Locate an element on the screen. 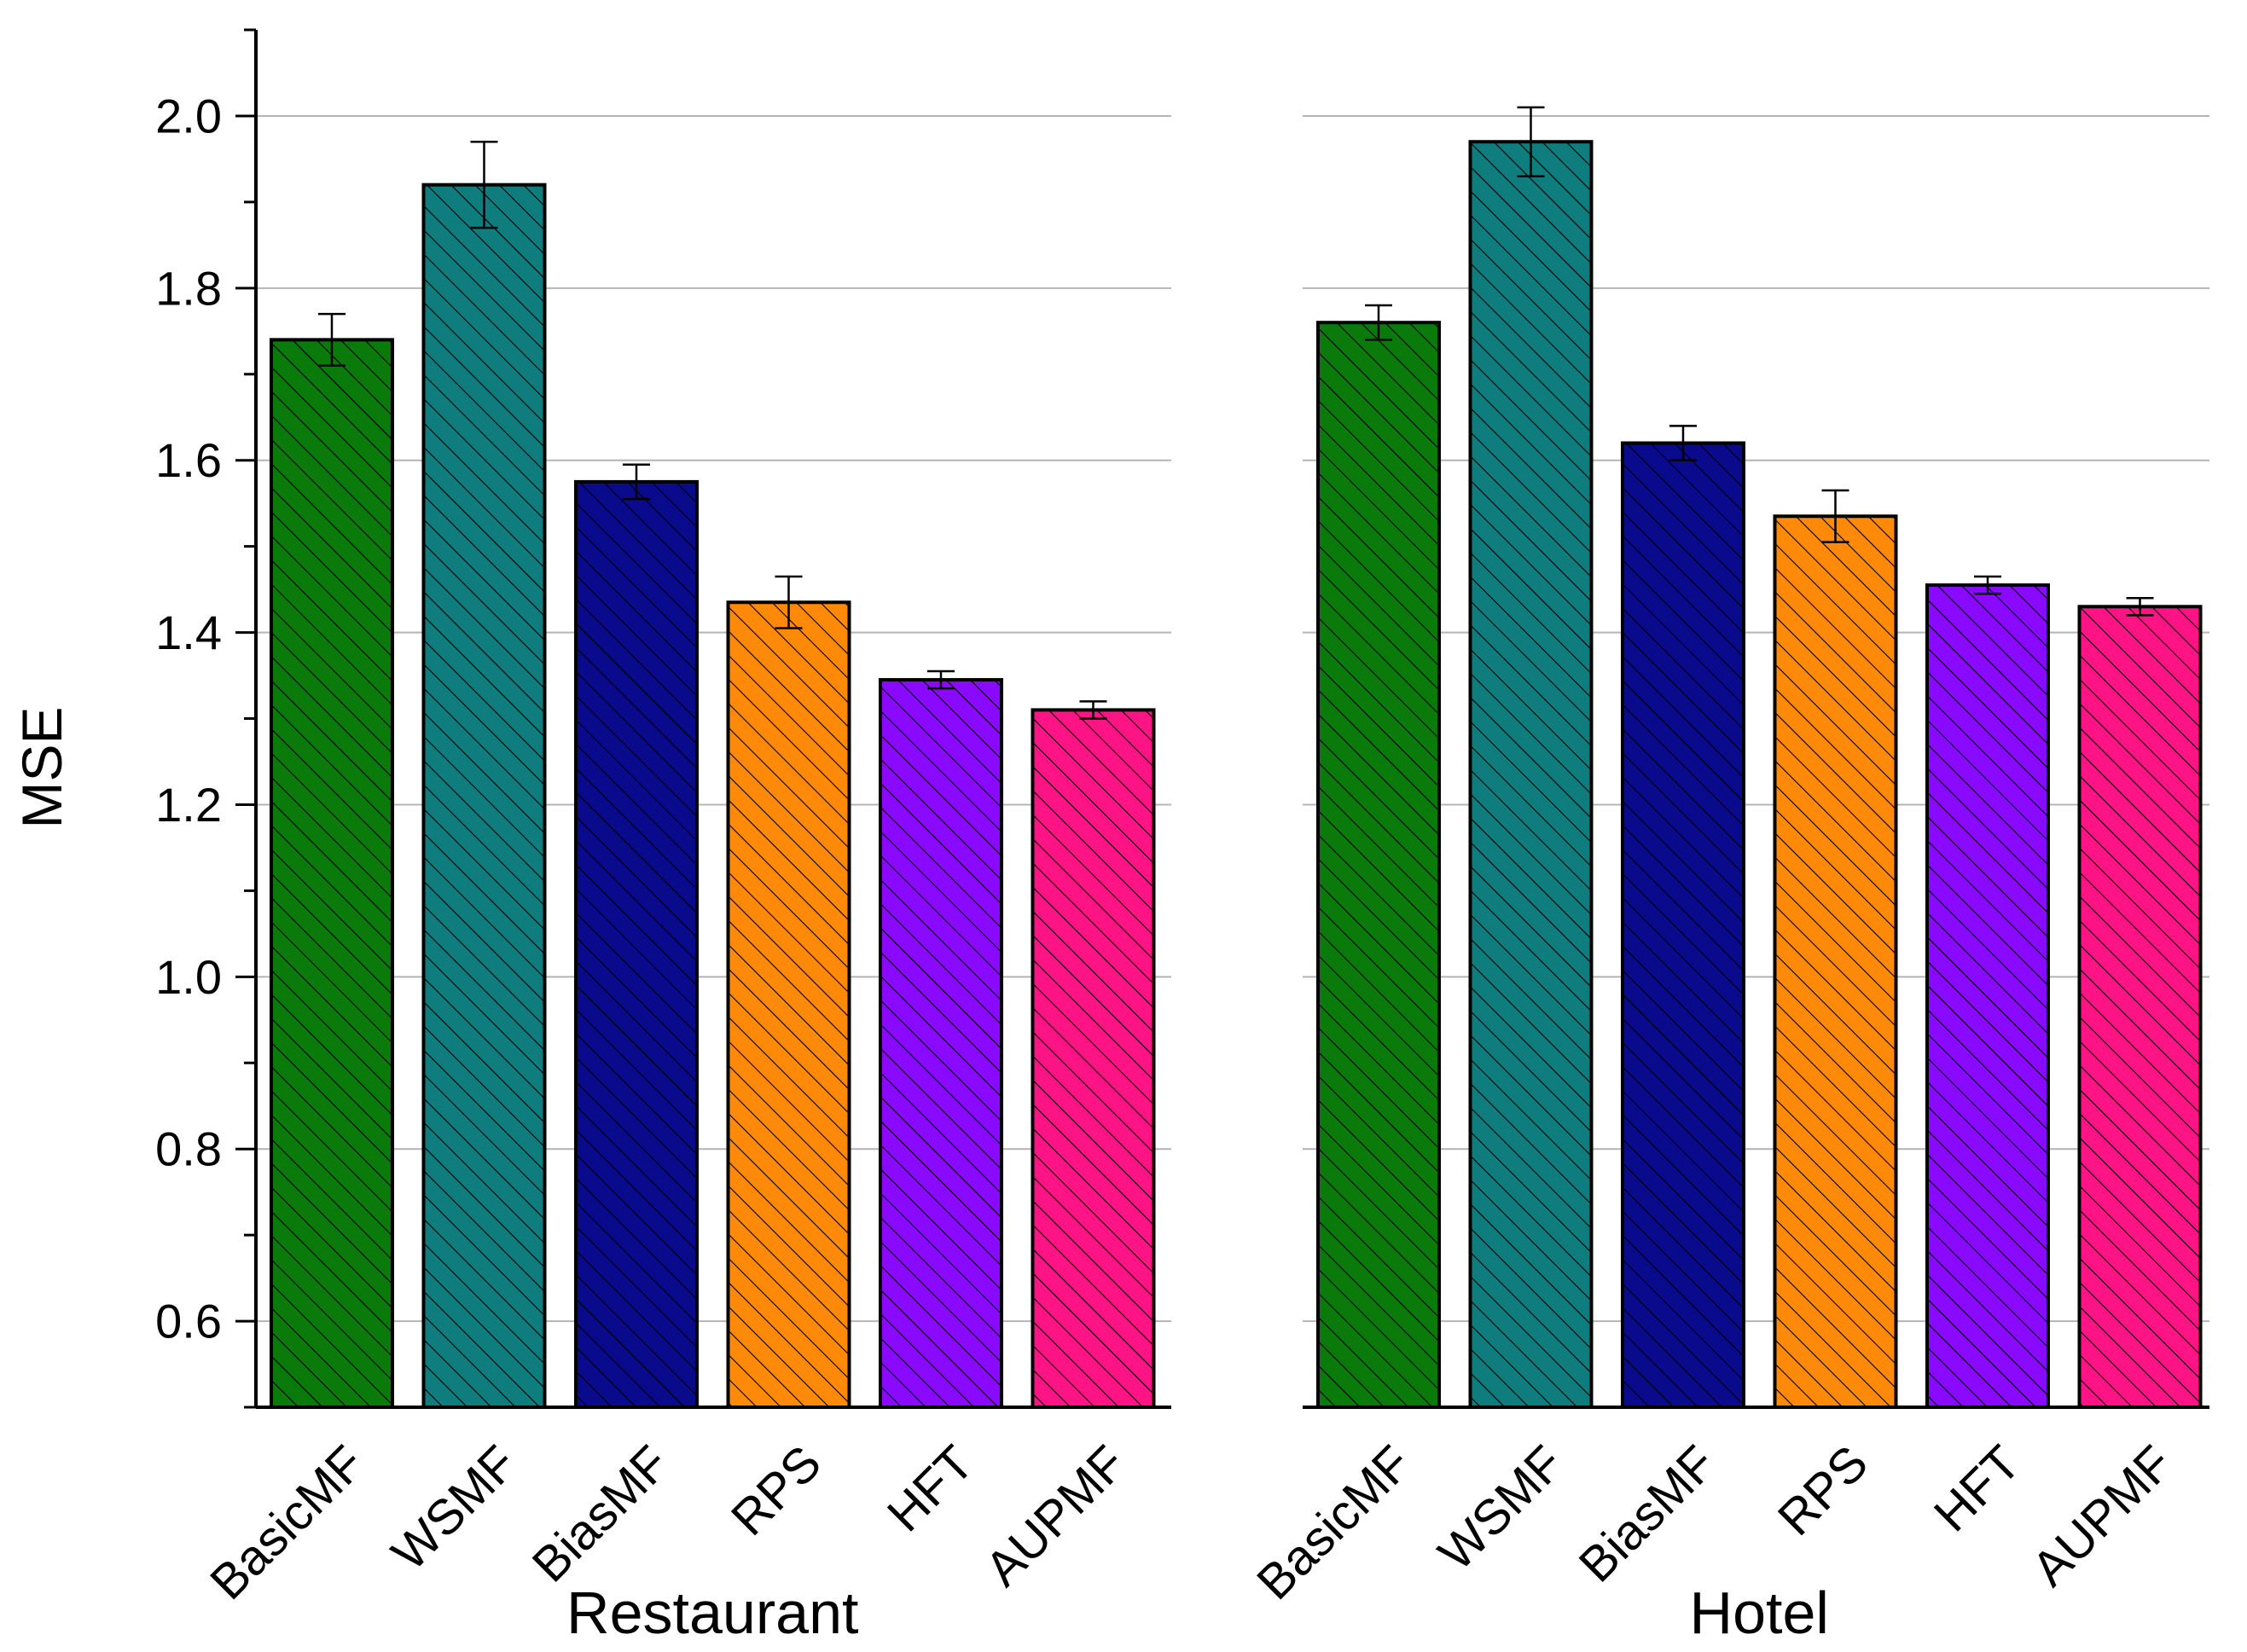  panel-2-bar-rps is located at coordinates (1835, 961).